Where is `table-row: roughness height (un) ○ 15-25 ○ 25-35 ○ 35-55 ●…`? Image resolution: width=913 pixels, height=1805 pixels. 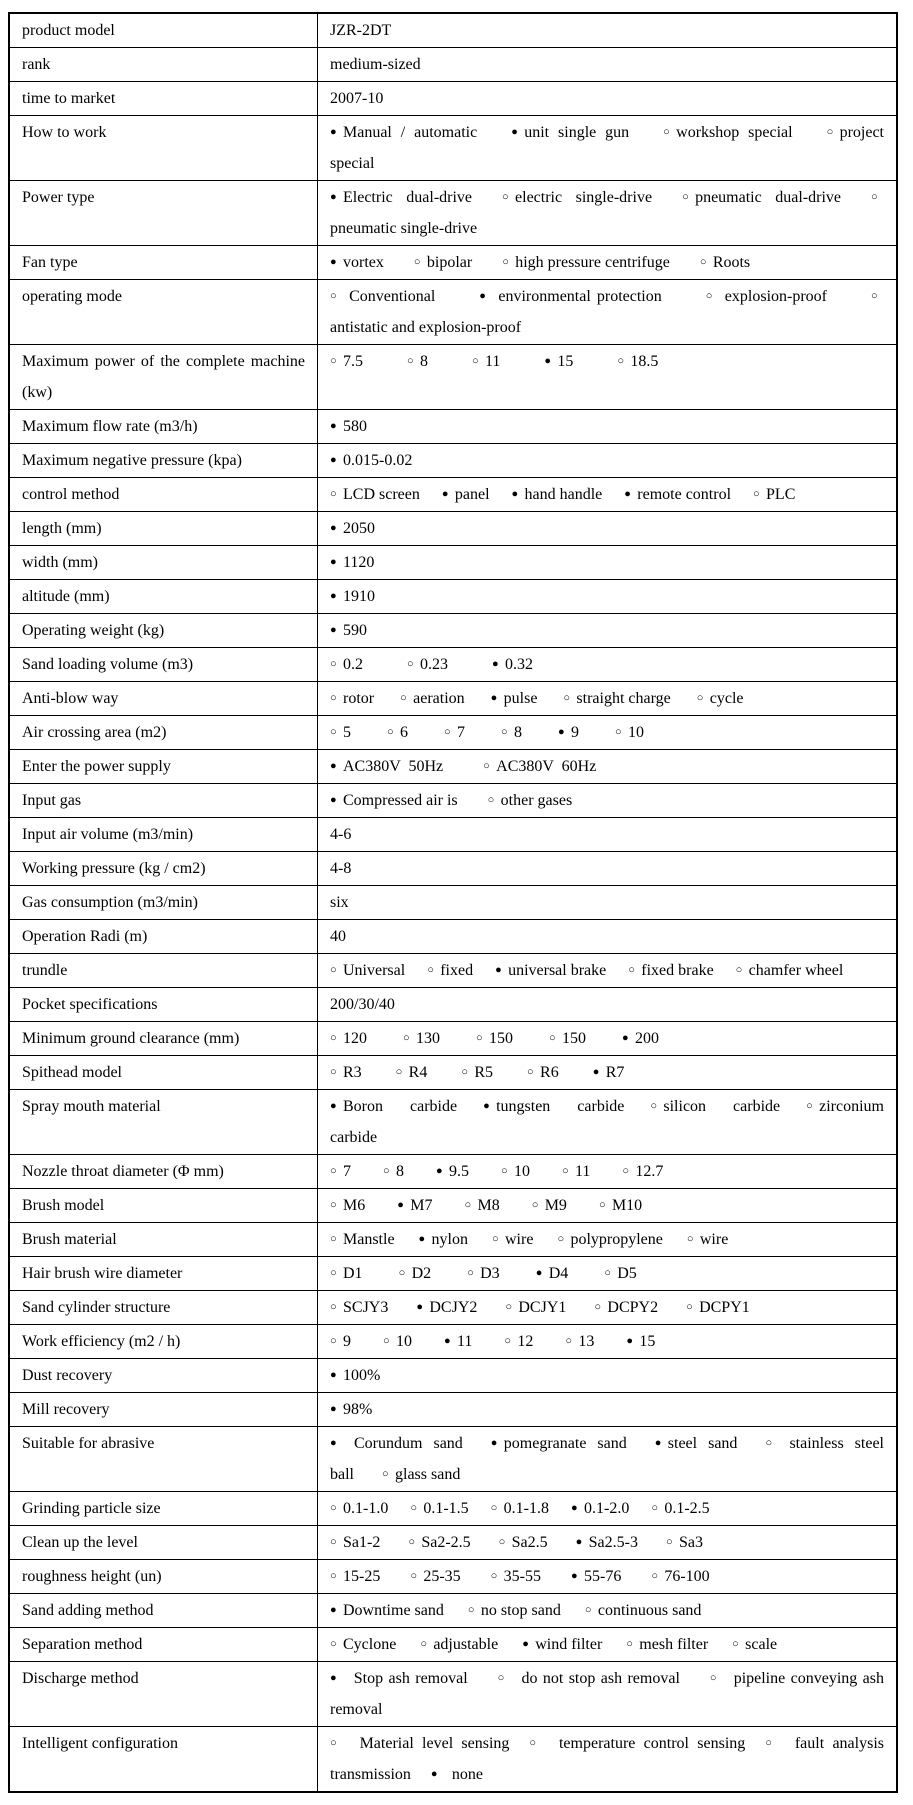 table-row: roughness height (un) ○ 15-25 ○ 25-35 ○ 35-55 ●… is located at coordinates (453, 1576).